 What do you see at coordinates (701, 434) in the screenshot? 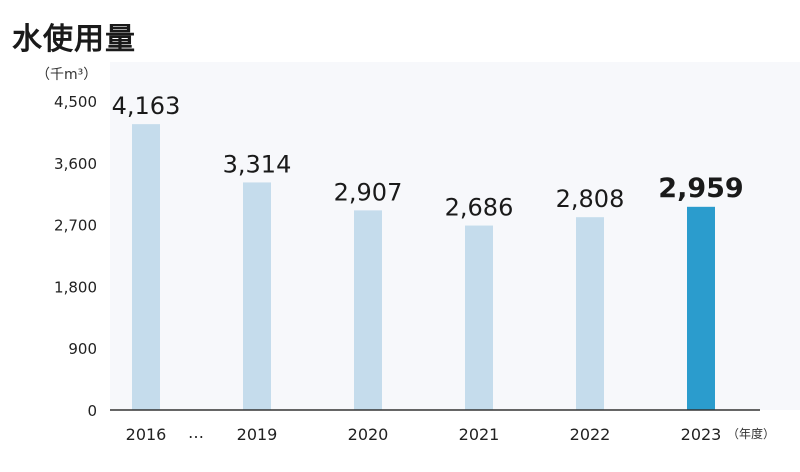
I see `x-tick-label-2023: 2023` at bounding box center [701, 434].